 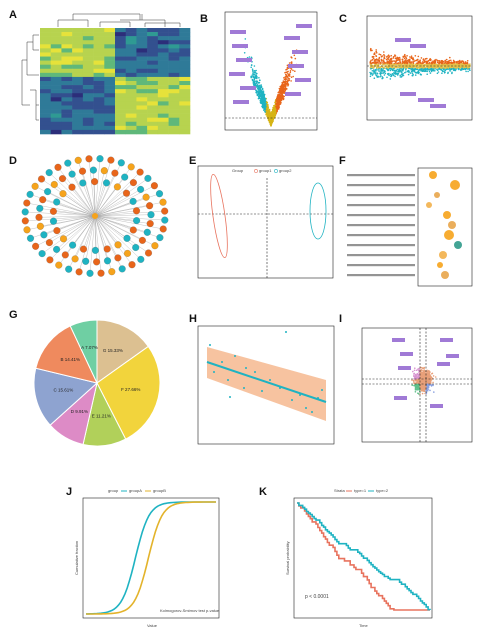 I want to click on heatmap-cells, so click(x=115, y=81).